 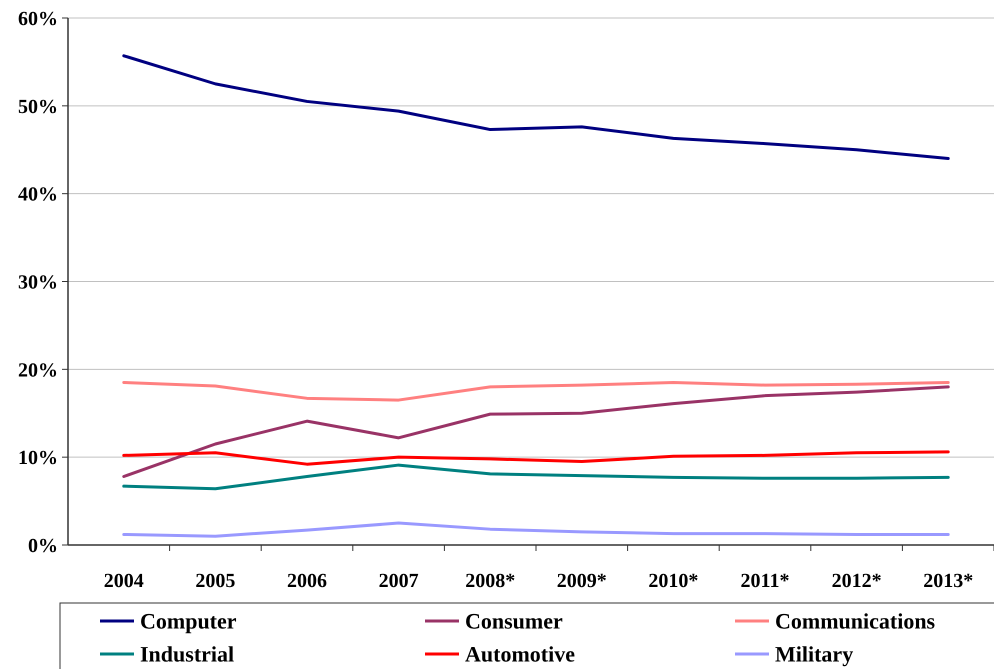 I want to click on legend-label: Communications, so click(x=855, y=621).